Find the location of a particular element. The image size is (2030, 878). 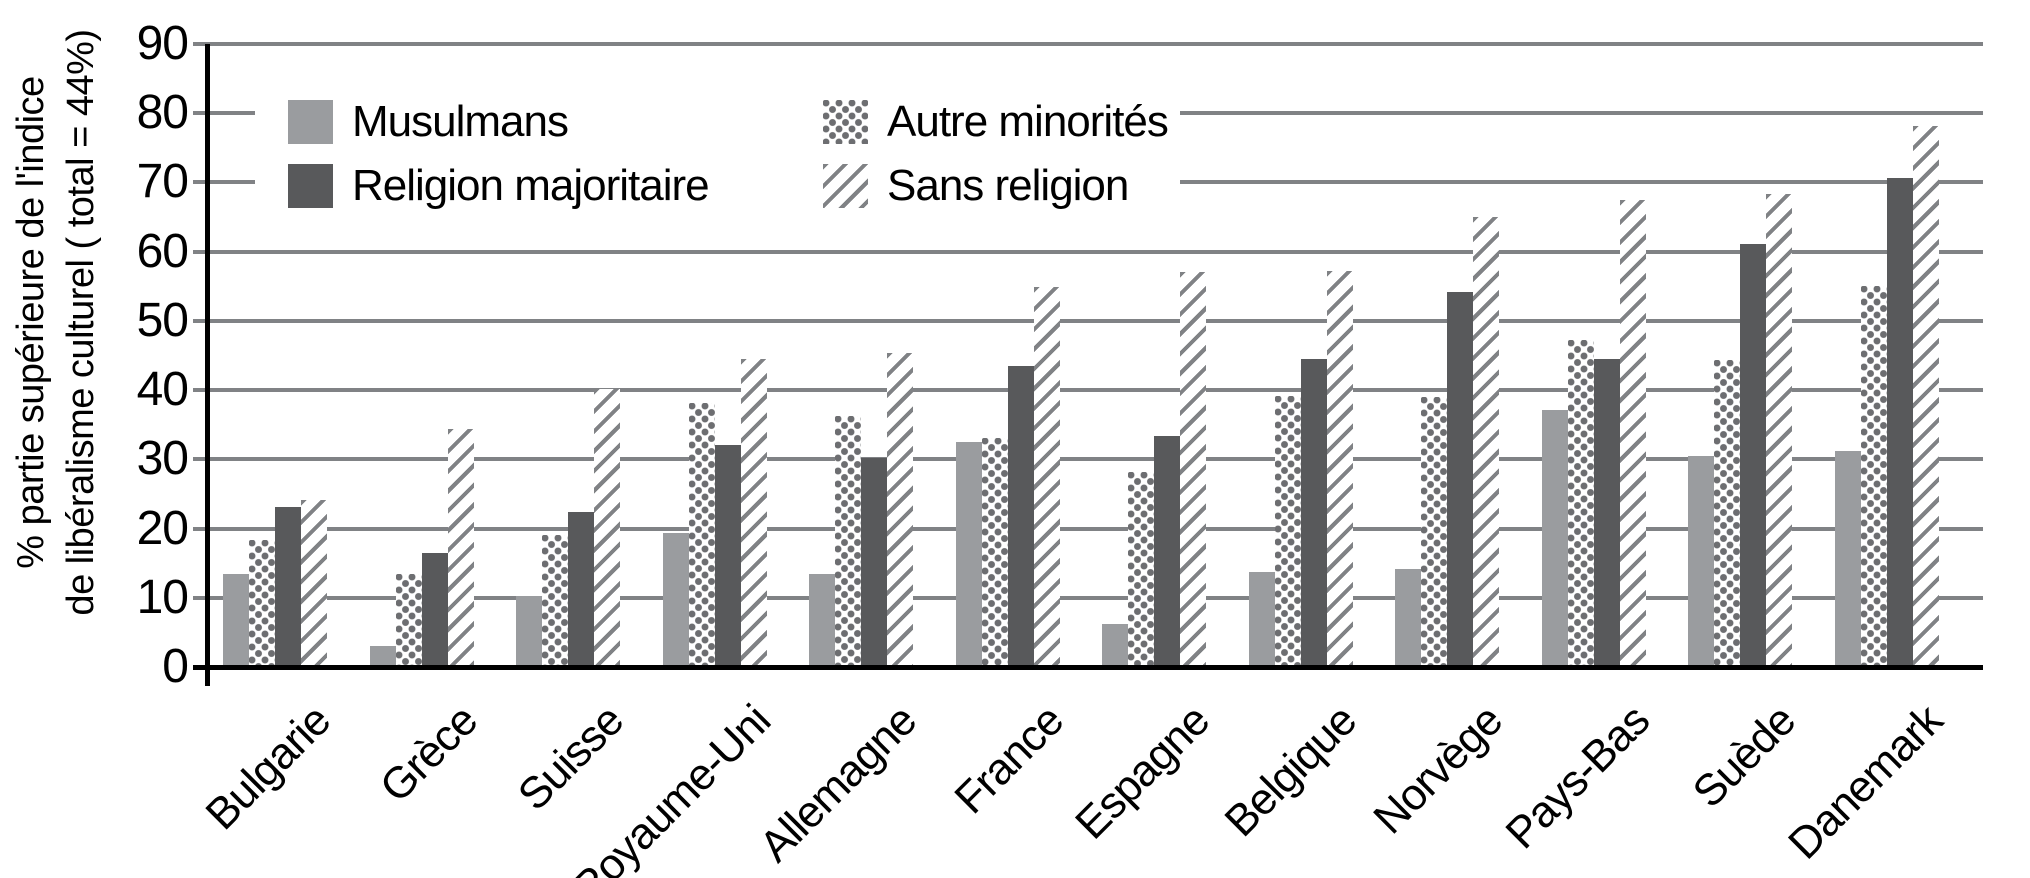

bar-Suède-Religion majoritaire is located at coordinates (1753, 455).